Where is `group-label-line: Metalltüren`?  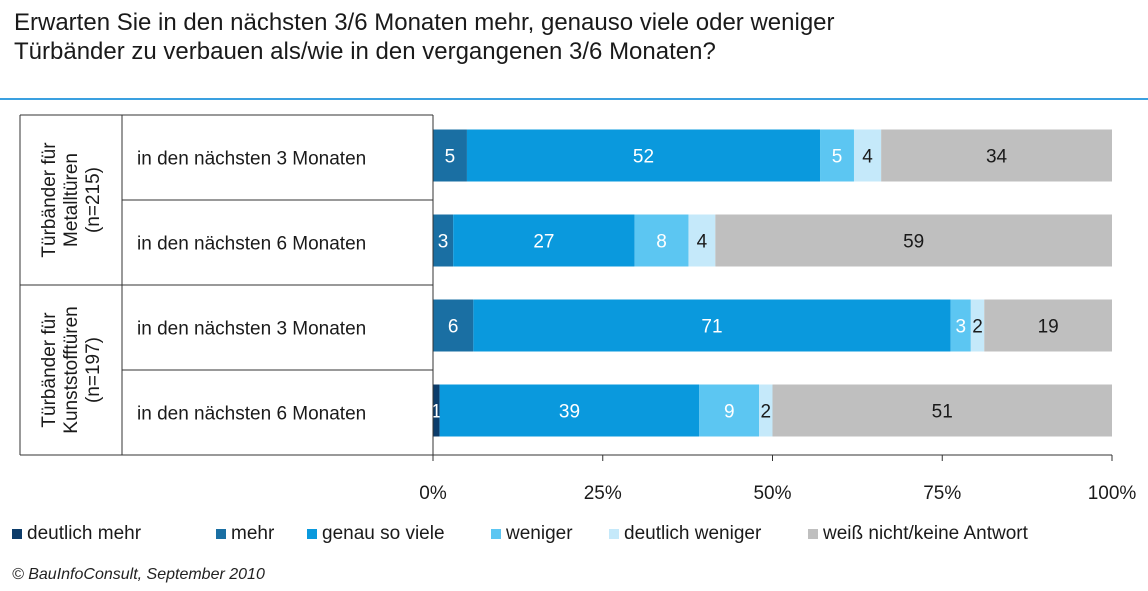 group-label-line: Metalltüren is located at coordinates (71, 200).